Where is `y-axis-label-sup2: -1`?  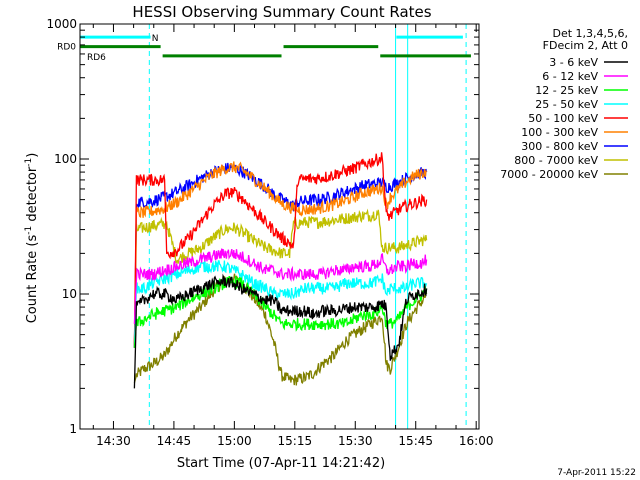 y-axis-label-sup2: -1 is located at coordinates (29, 162).